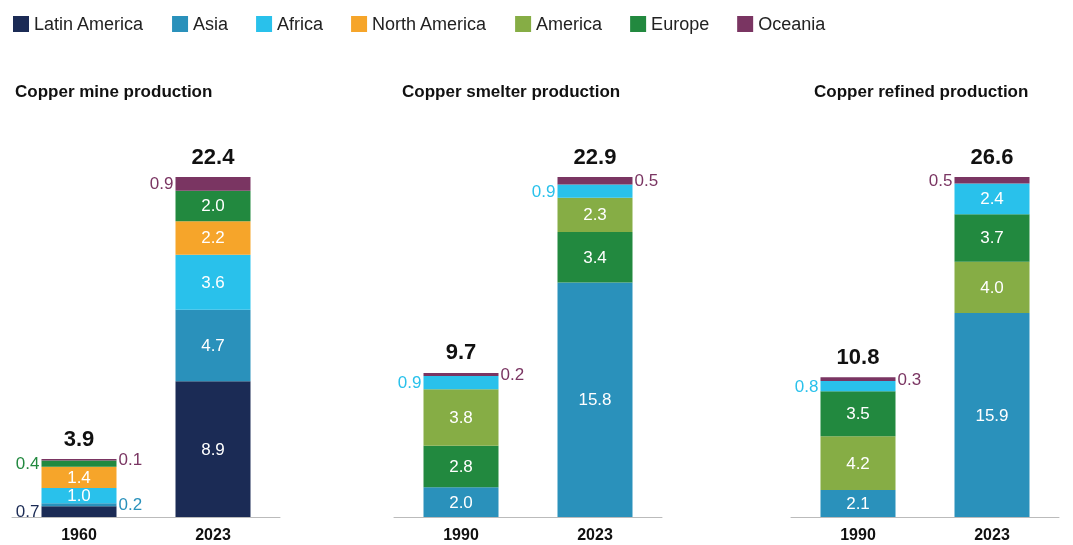 Image resolution: width=1073 pixels, height=545 pixels. Describe the element at coordinates (114, 91) in the screenshot. I see `chart-title: Copper mine production` at that location.